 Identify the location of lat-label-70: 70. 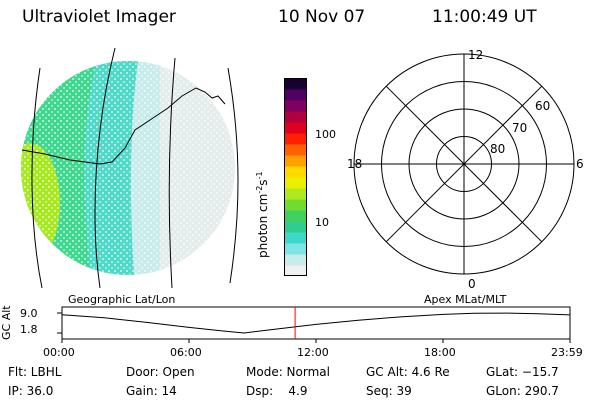
(519, 128).